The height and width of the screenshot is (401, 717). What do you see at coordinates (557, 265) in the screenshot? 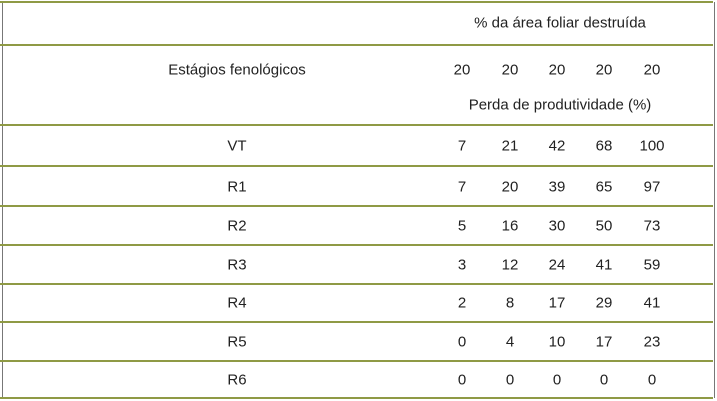
I see `cell-value: 24` at bounding box center [557, 265].